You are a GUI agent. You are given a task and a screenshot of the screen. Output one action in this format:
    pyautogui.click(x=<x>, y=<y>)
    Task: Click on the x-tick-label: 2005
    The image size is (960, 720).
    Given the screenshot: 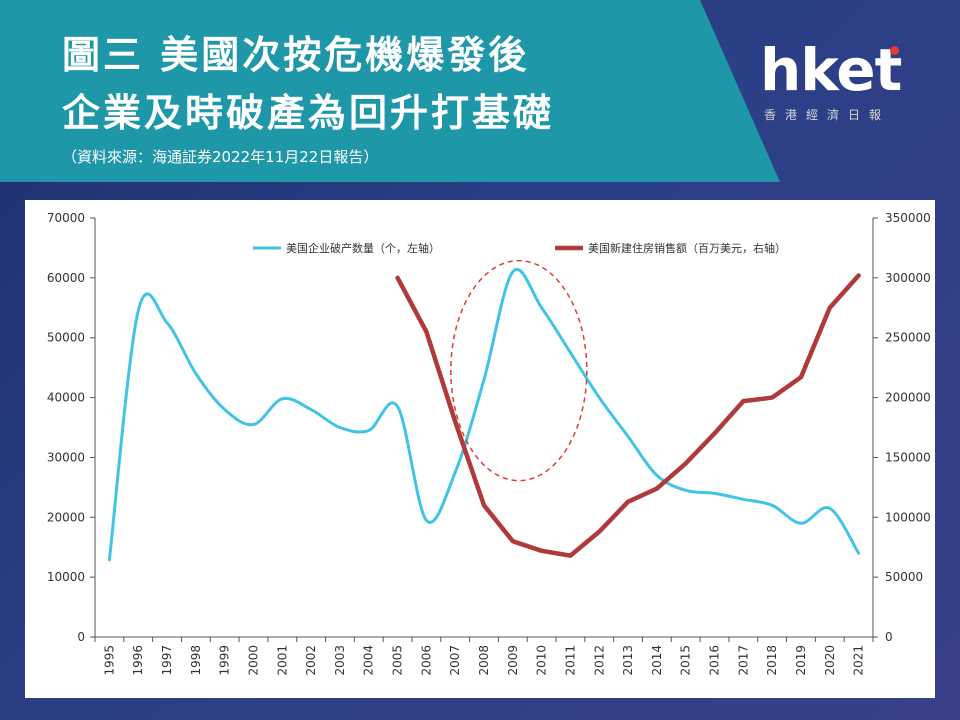 What is the action you would take?
    pyautogui.click(x=398, y=660)
    